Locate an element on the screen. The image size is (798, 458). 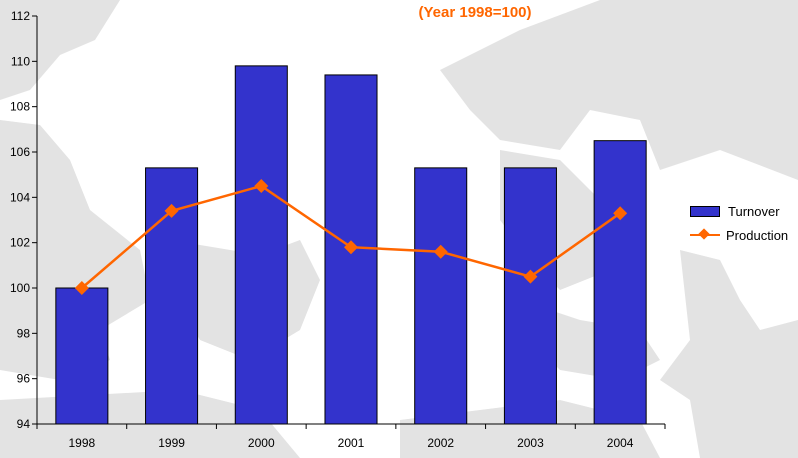
y-tick-label-110: 110 is located at coordinates (20, 61).